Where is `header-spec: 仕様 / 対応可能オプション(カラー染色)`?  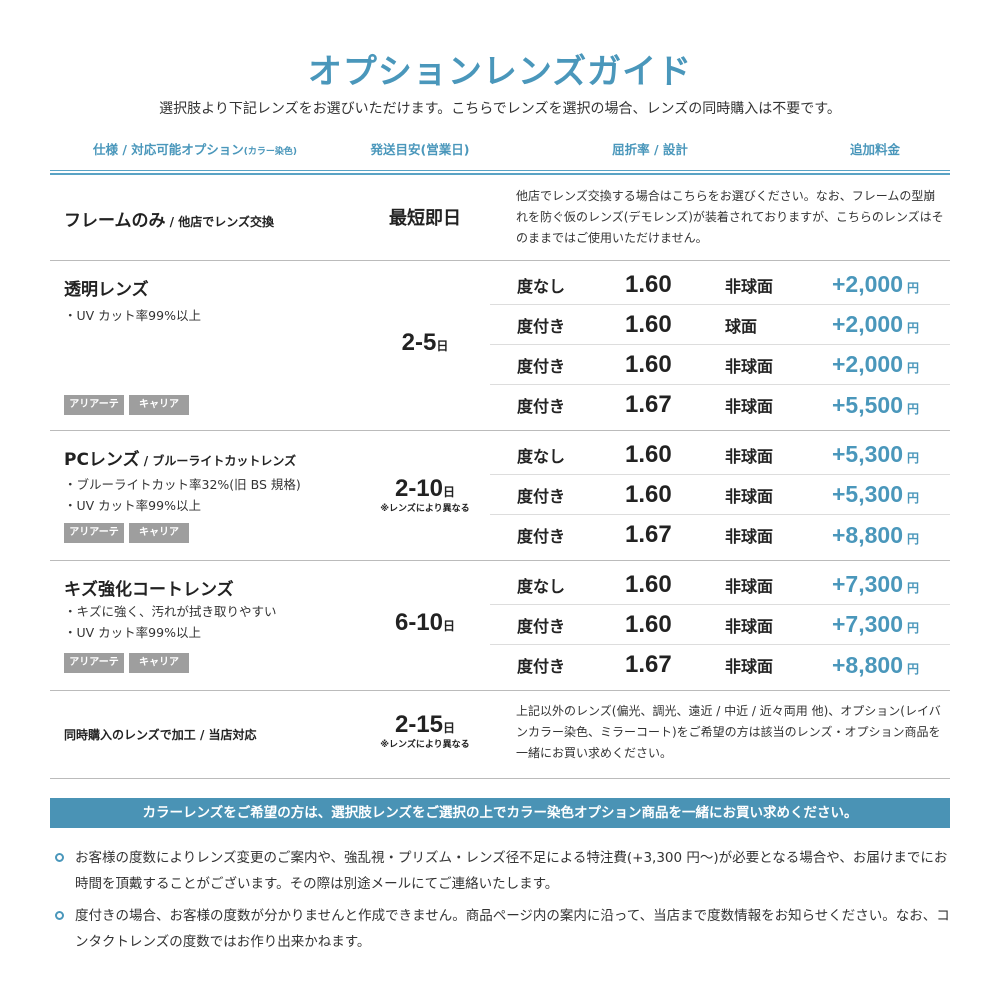
header-spec: 仕様 / 対応可能オプション(カラー染色) is located at coordinates (195, 148).